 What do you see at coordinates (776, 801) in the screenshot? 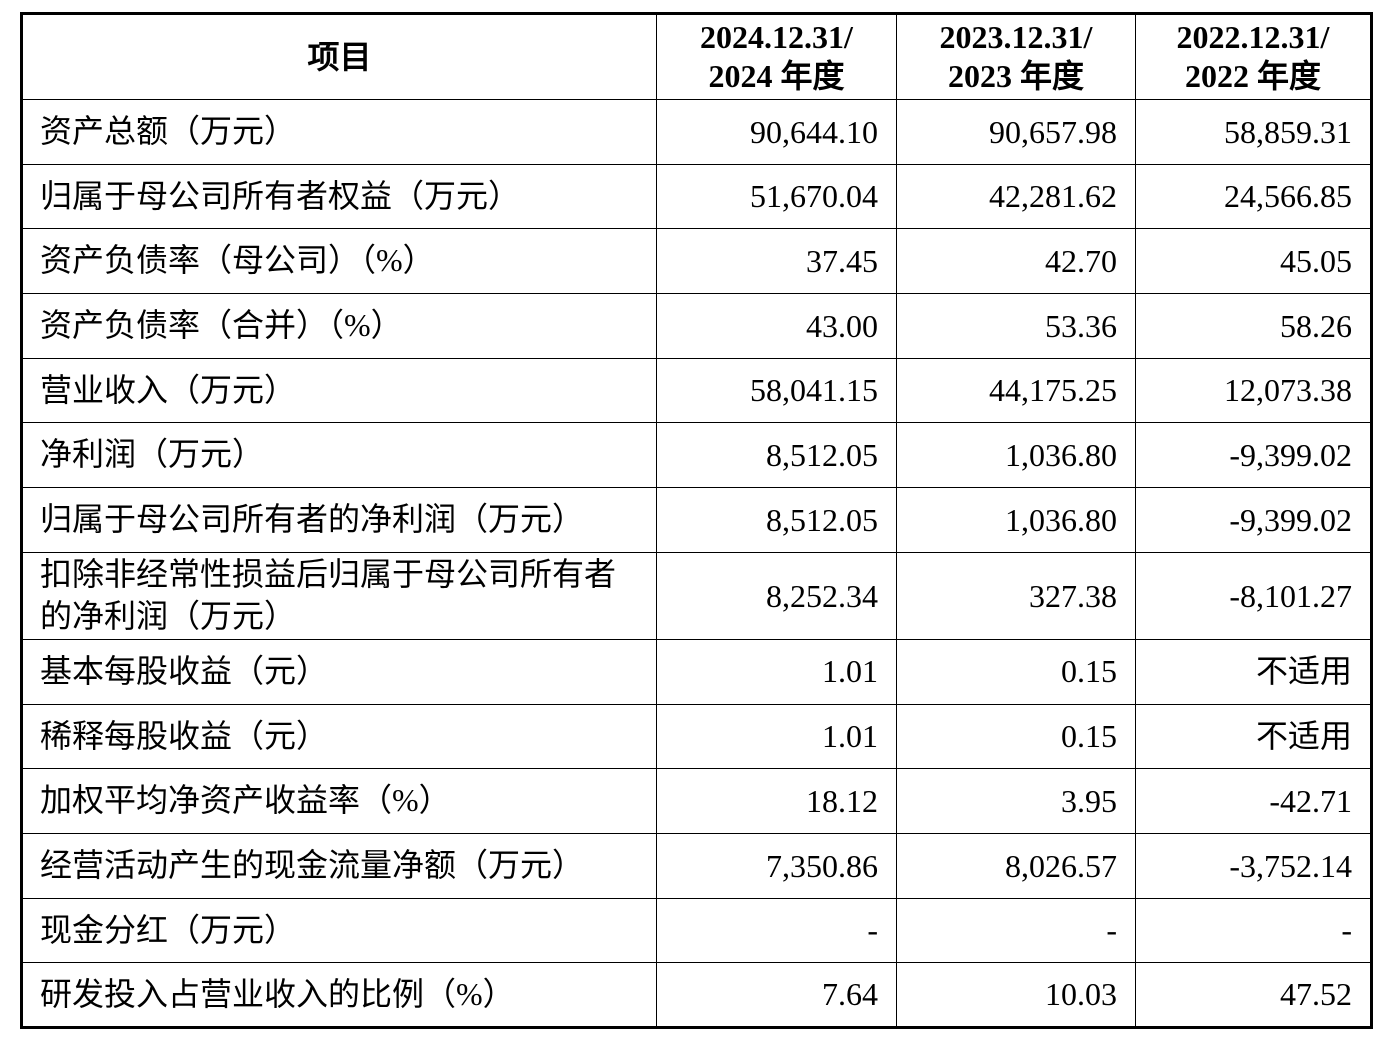
I see `value-2024: 18.12` at bounding box center [776, 801].